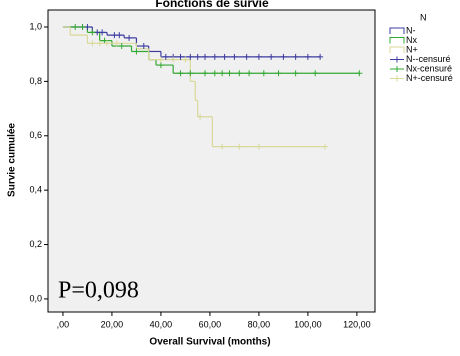 The width and height of the screenshot is (460, 356). Describe the element at coordinates (428, 59) in the screenshot. I see `legend-label: N--censuré` at that location.